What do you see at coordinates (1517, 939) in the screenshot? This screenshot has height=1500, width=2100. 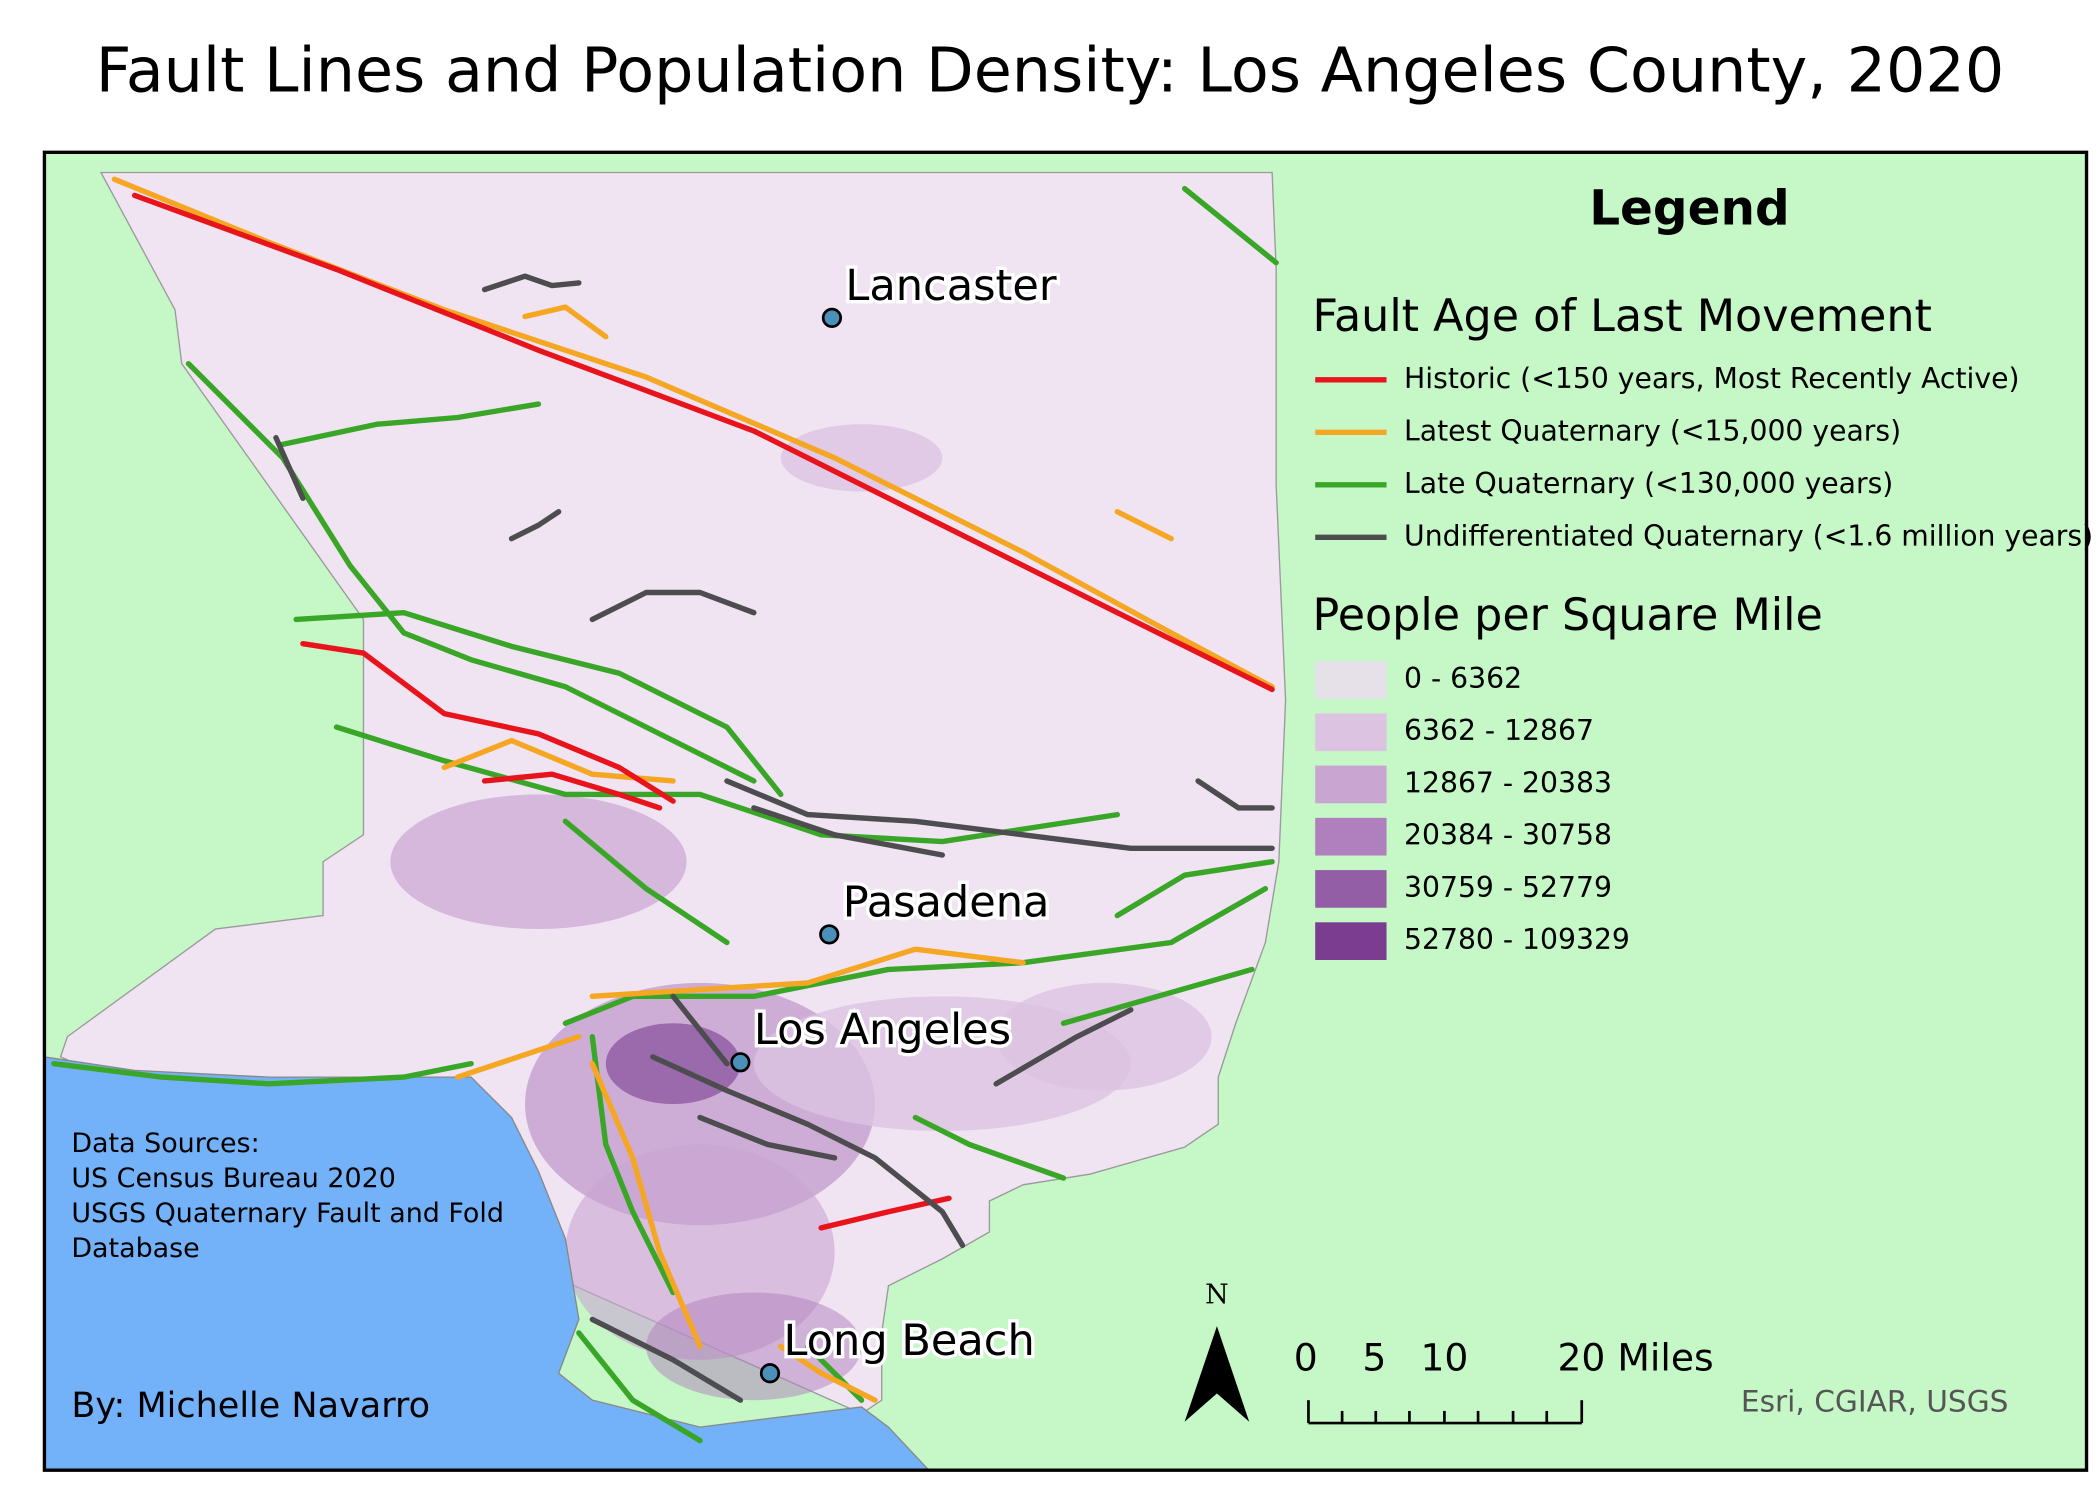 I see `legend-density-label: 52780 - 109329` at bounding box center [1517, 939].